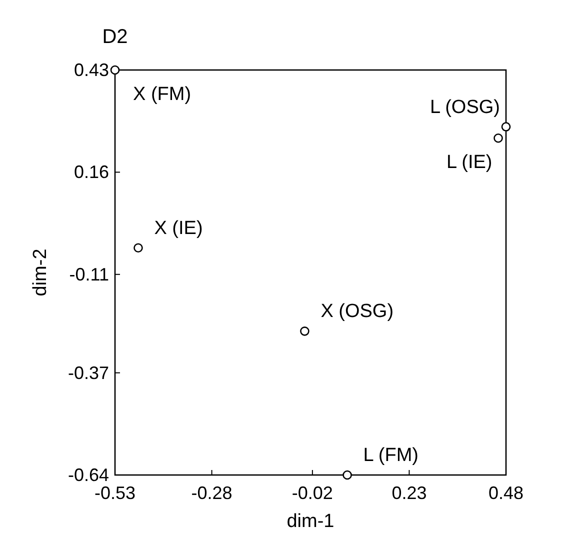  I want to click on chart-title: D2, so click(115, 37).